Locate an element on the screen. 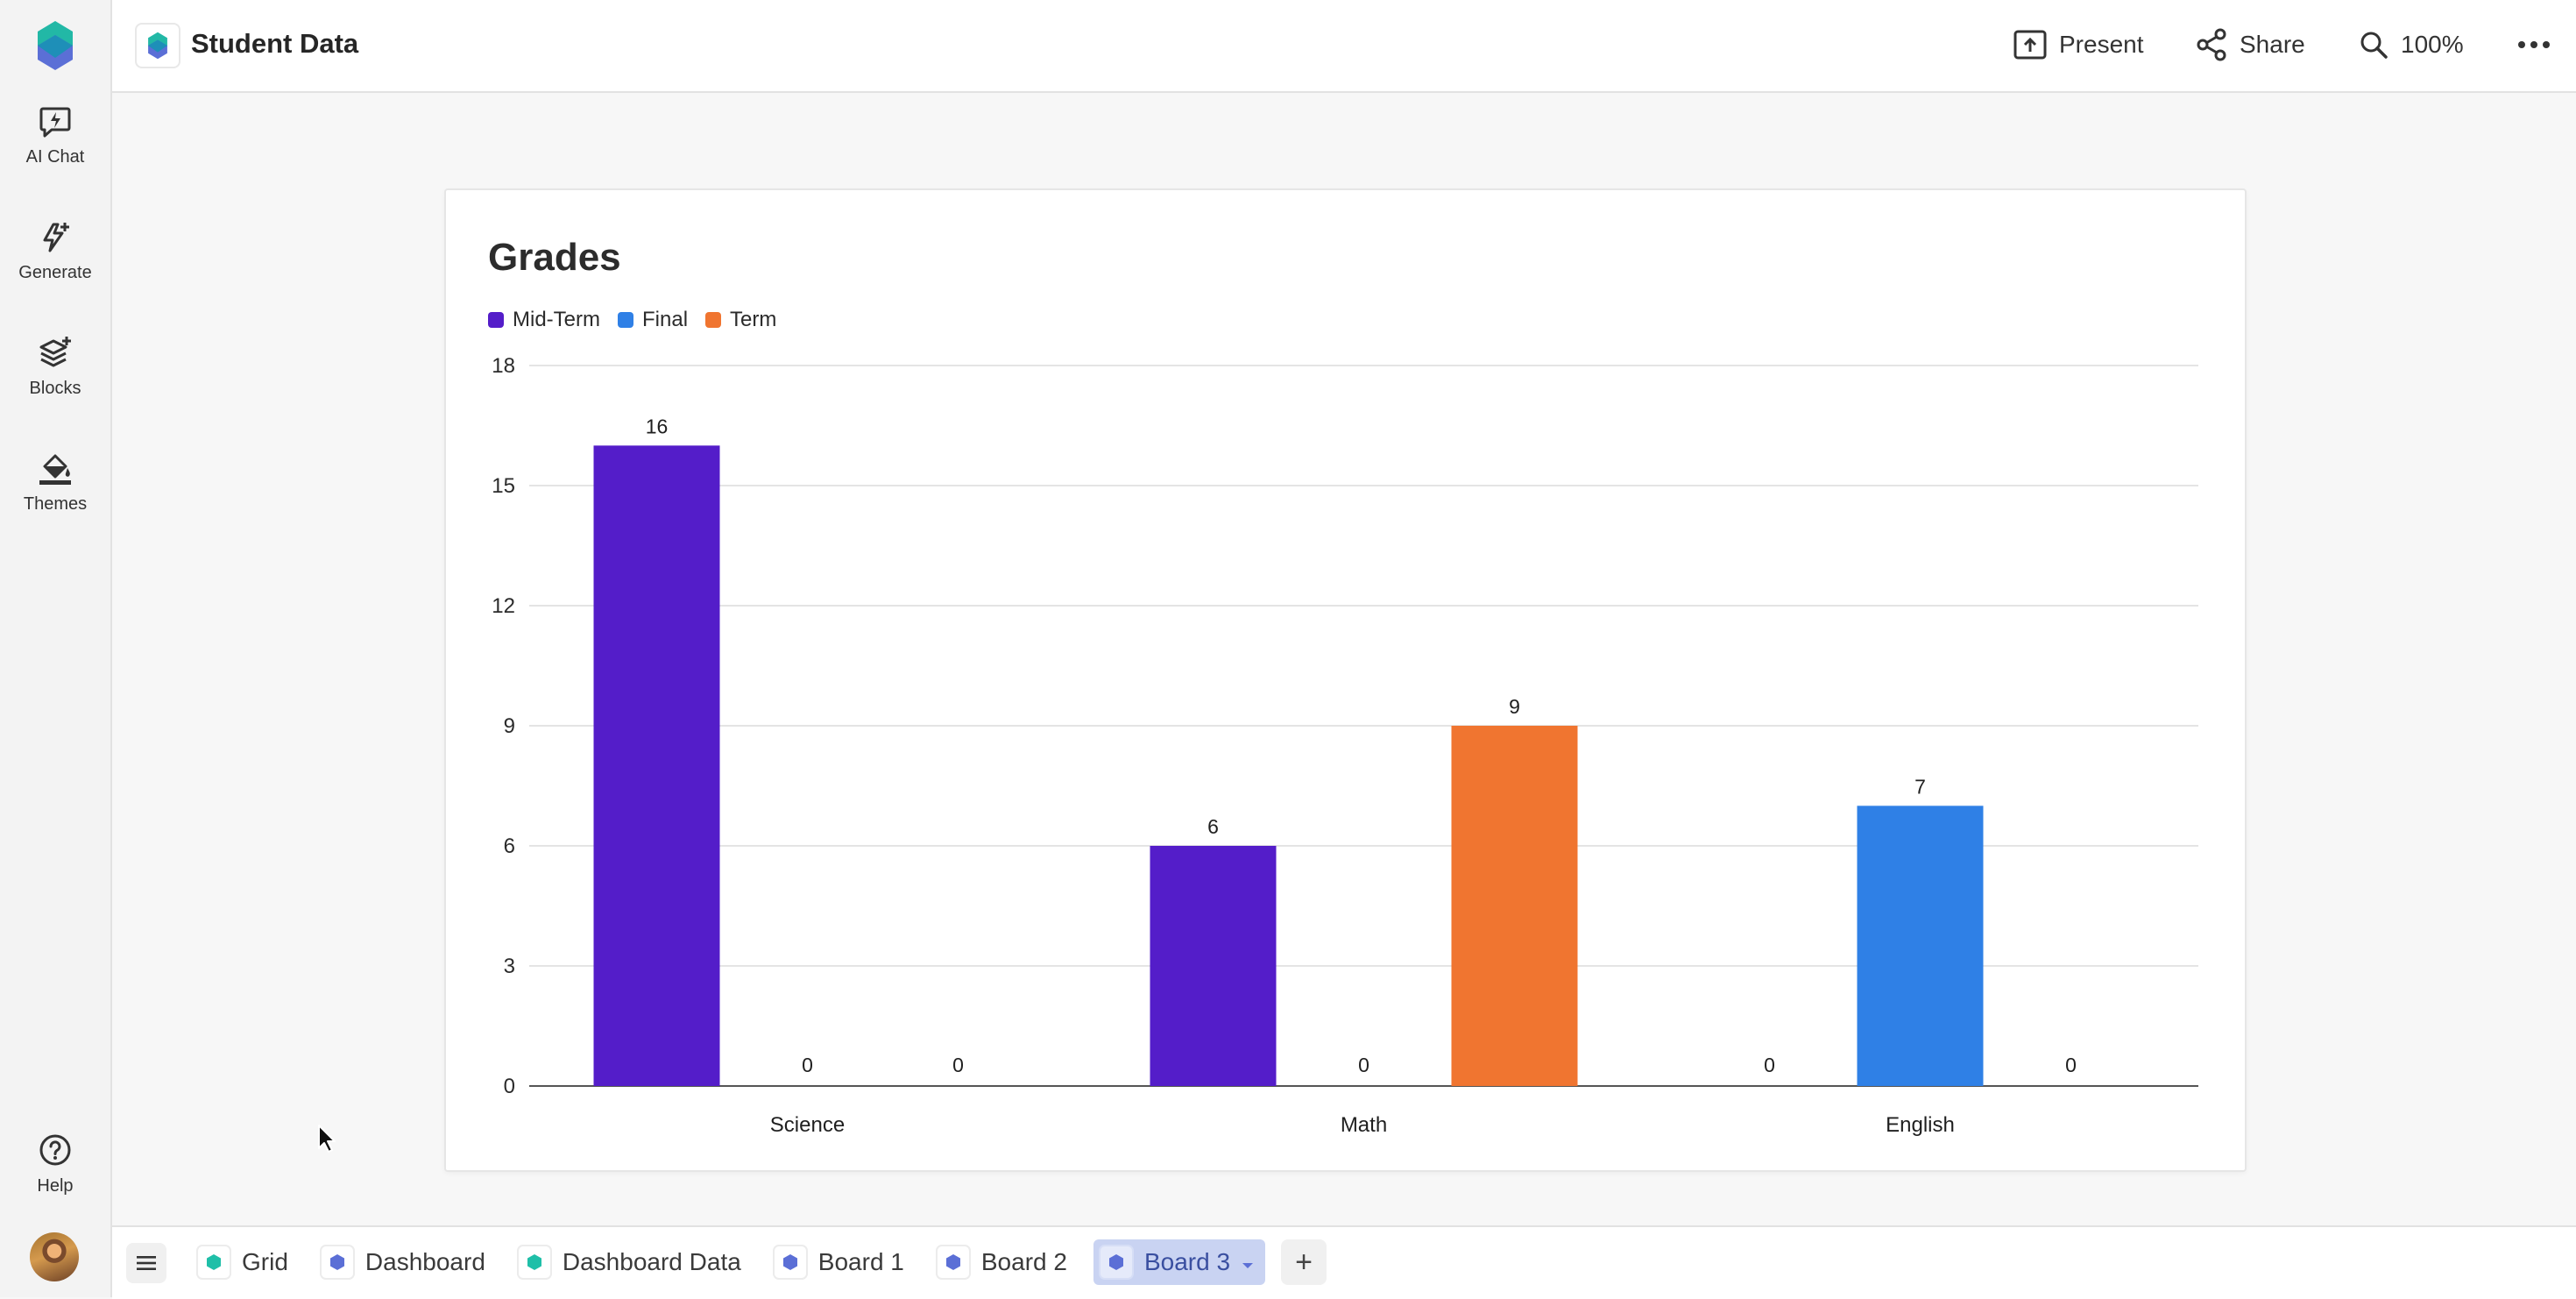  more-horizontal-icon is located at coordinates (2534, 44).